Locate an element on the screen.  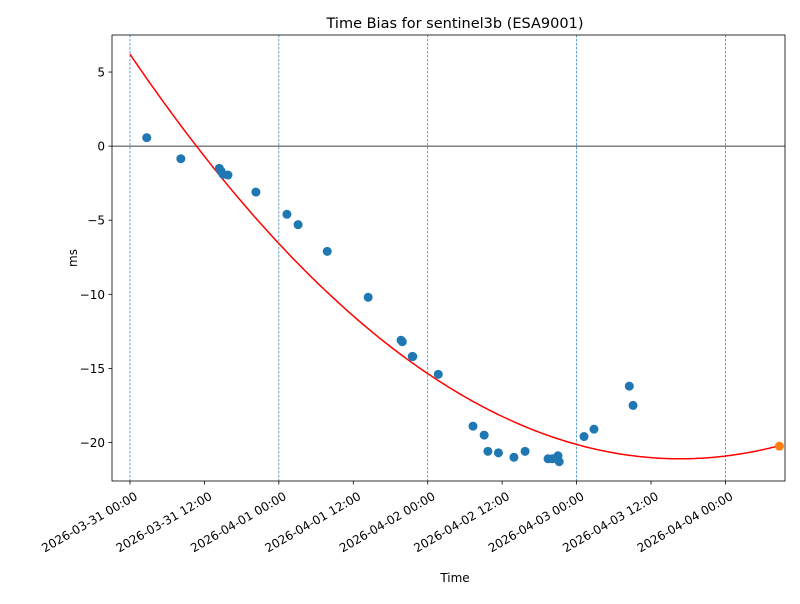
y-tick-label: −5 is located at coordinates (96, 221).